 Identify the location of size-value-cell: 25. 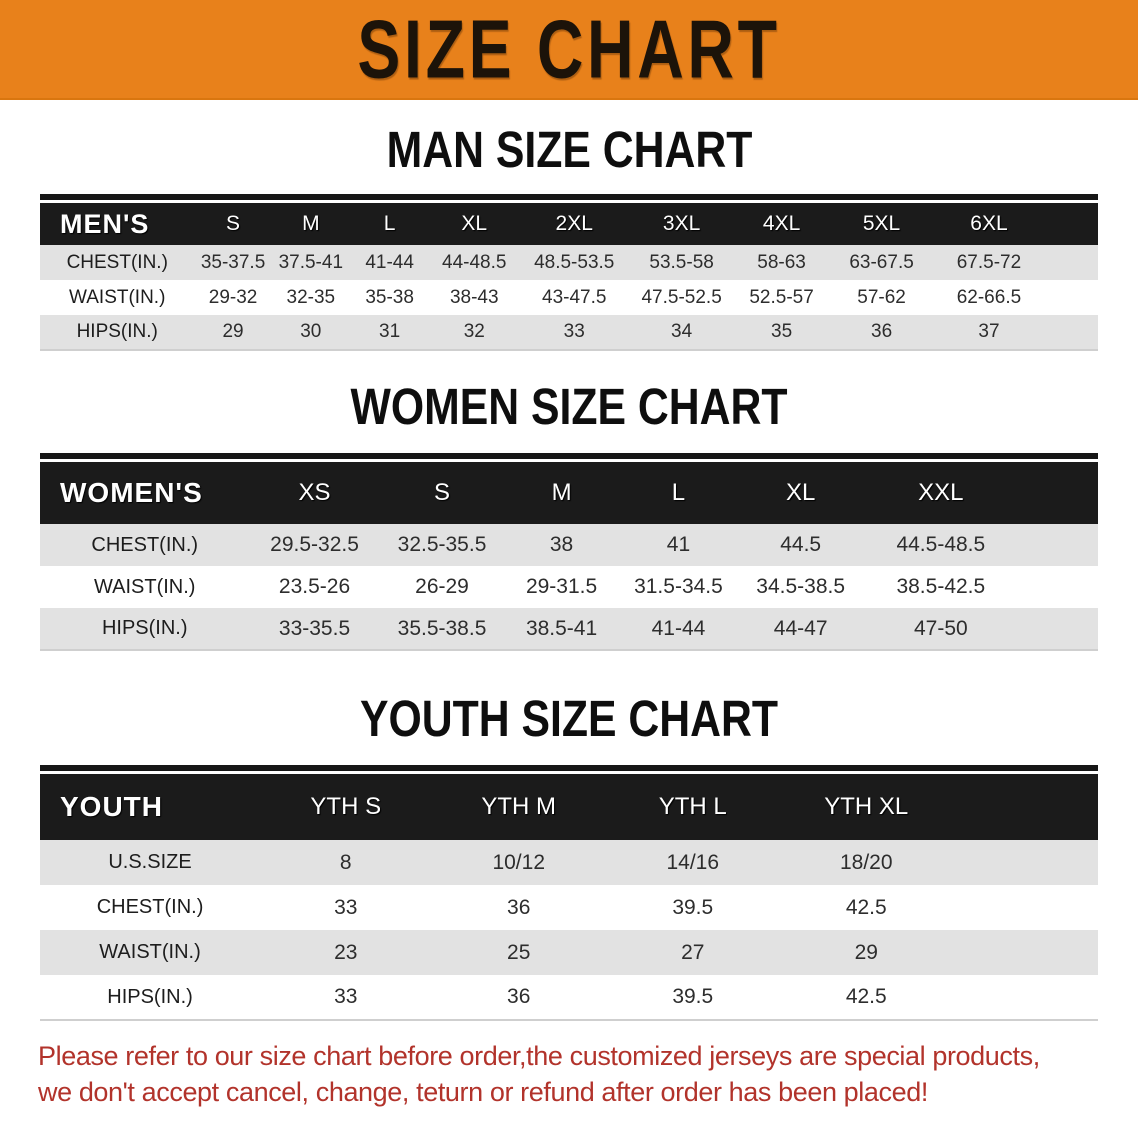
(519, 952).